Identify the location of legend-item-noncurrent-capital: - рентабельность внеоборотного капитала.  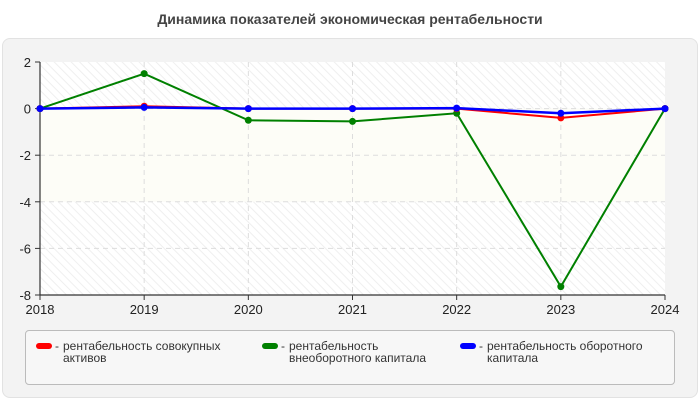
(360, 352).